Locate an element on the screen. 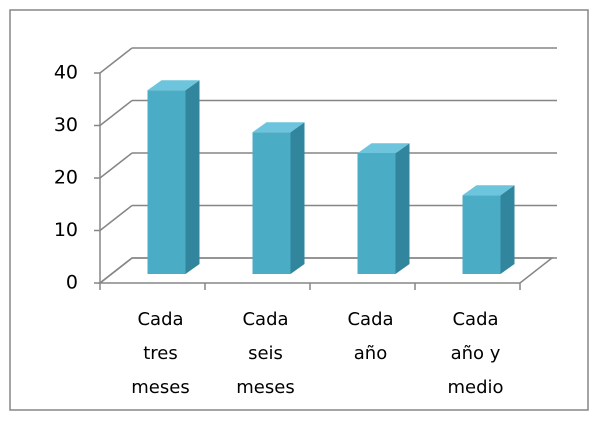 Image resolution: width=598 pixels, height=421 pixels. y-tick-label: 0 is located at coordinates (72, 283).